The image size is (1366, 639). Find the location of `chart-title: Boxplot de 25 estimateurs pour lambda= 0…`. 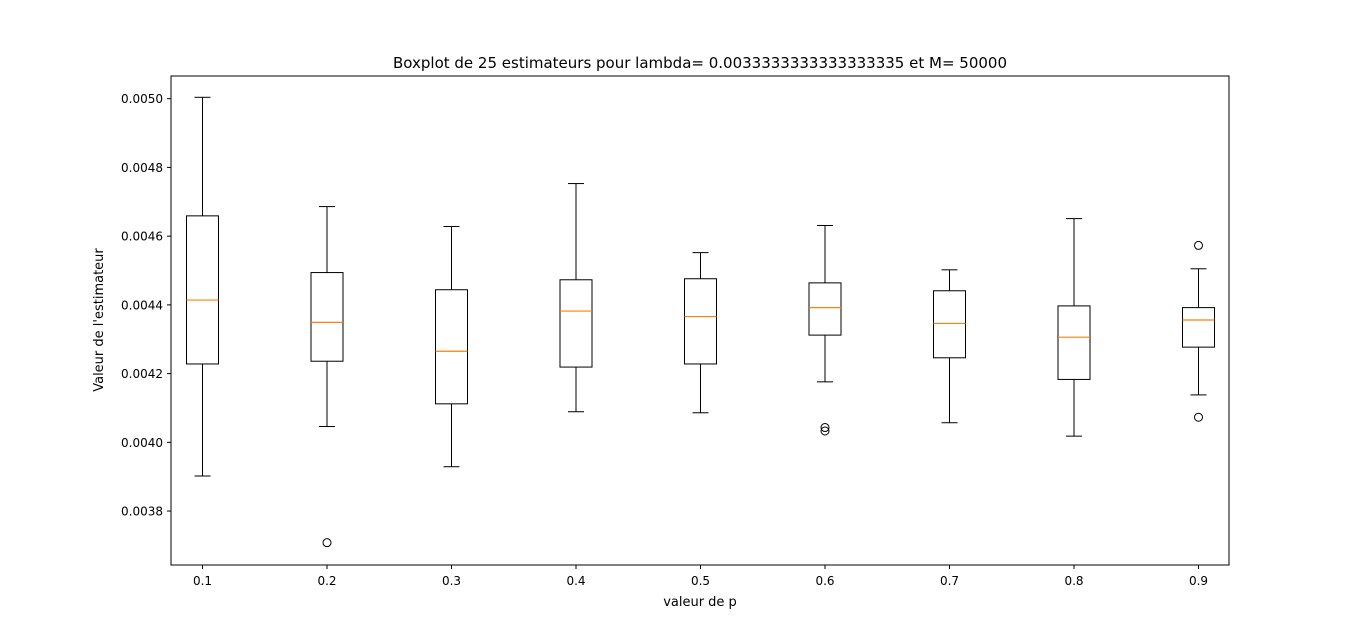

chart-title: Boxplot de 25 estimateurs pour lambda= 0… is located at coordinates (700, 63).